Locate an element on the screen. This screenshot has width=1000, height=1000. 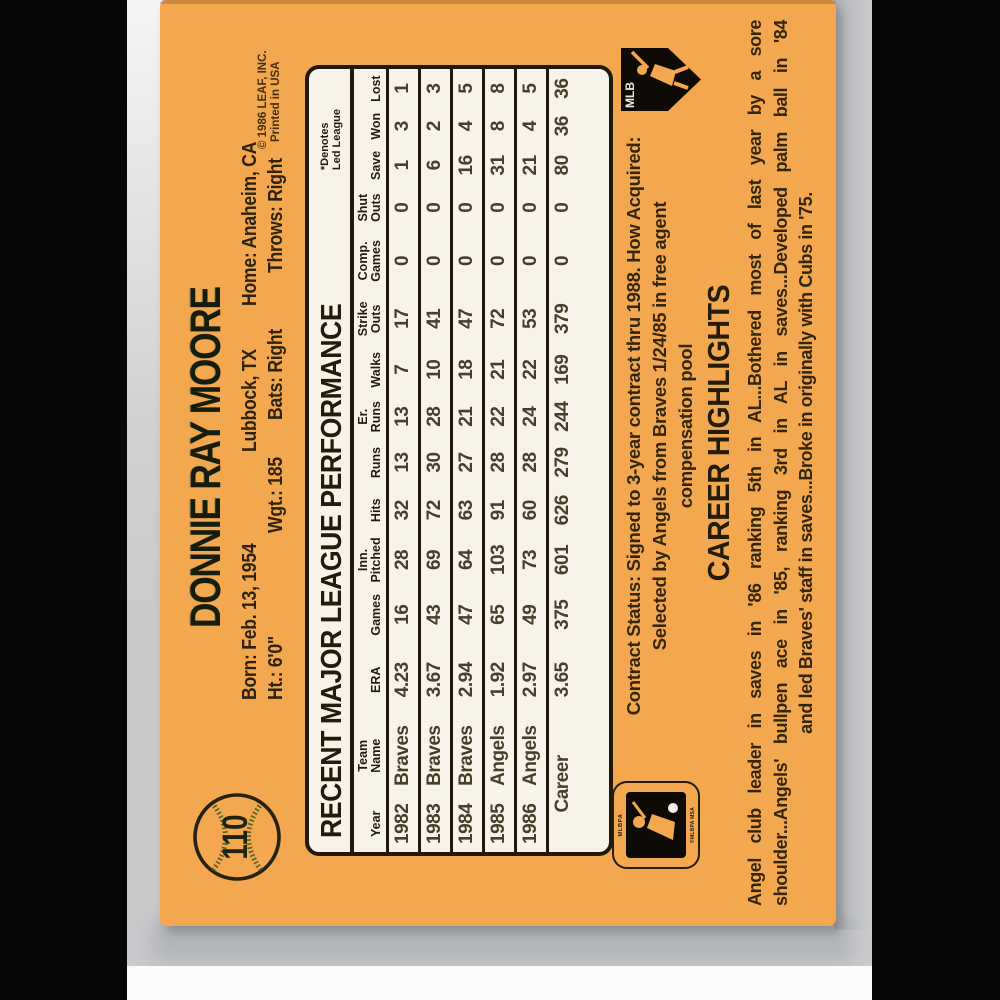
stat-cell: 379 is located at coordinates (562, 318).